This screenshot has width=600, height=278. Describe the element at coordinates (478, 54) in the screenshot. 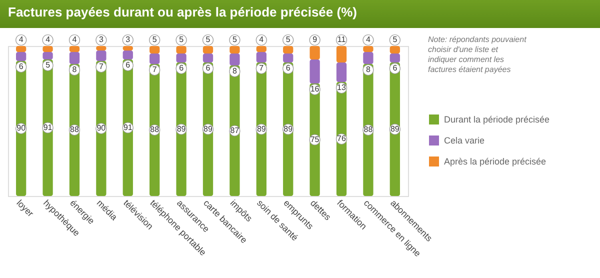

I see `text: Note: répondants pouvaient choisir d'une liste et indiquer comment les factures étaient payées` at that location.